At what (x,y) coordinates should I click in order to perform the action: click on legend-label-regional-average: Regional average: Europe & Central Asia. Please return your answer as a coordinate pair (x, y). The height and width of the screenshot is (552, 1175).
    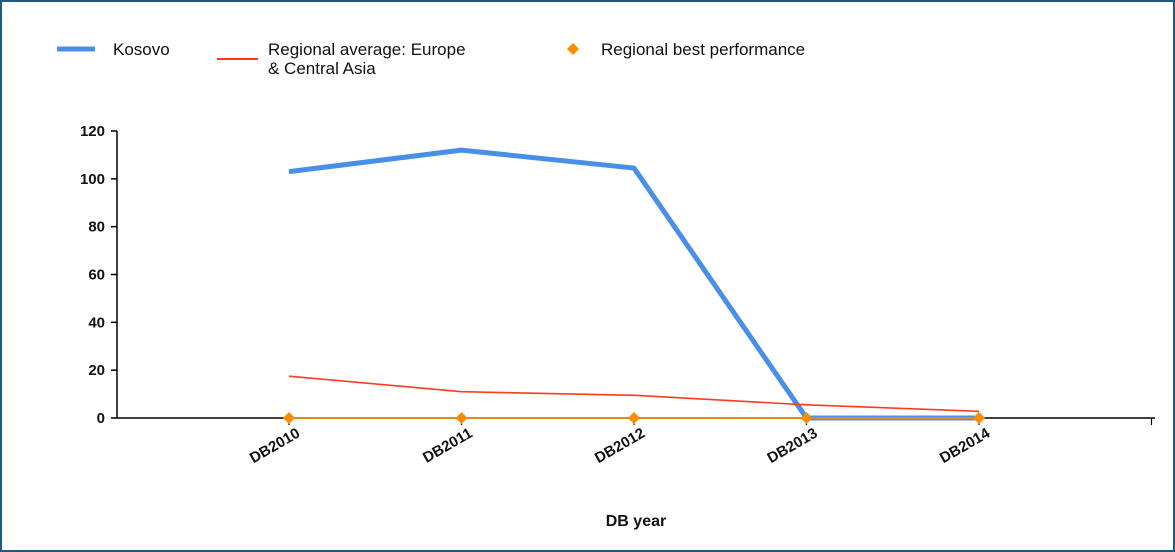
    Looking at the image, I should click on (369, 59).